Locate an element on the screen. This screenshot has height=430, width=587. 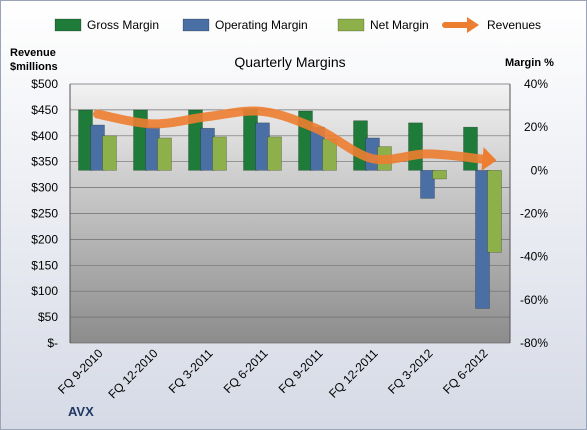
right-tick-label: -60% is located at coordinates (534, 300).